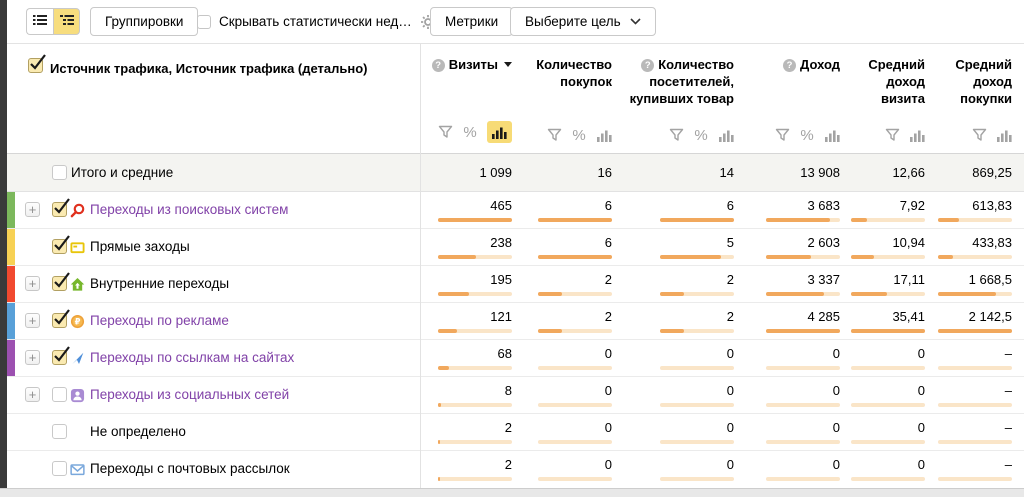 The image size is (1024, 497). I want to click on row-label: Переходы из социальных сетей, so click(190, 394).